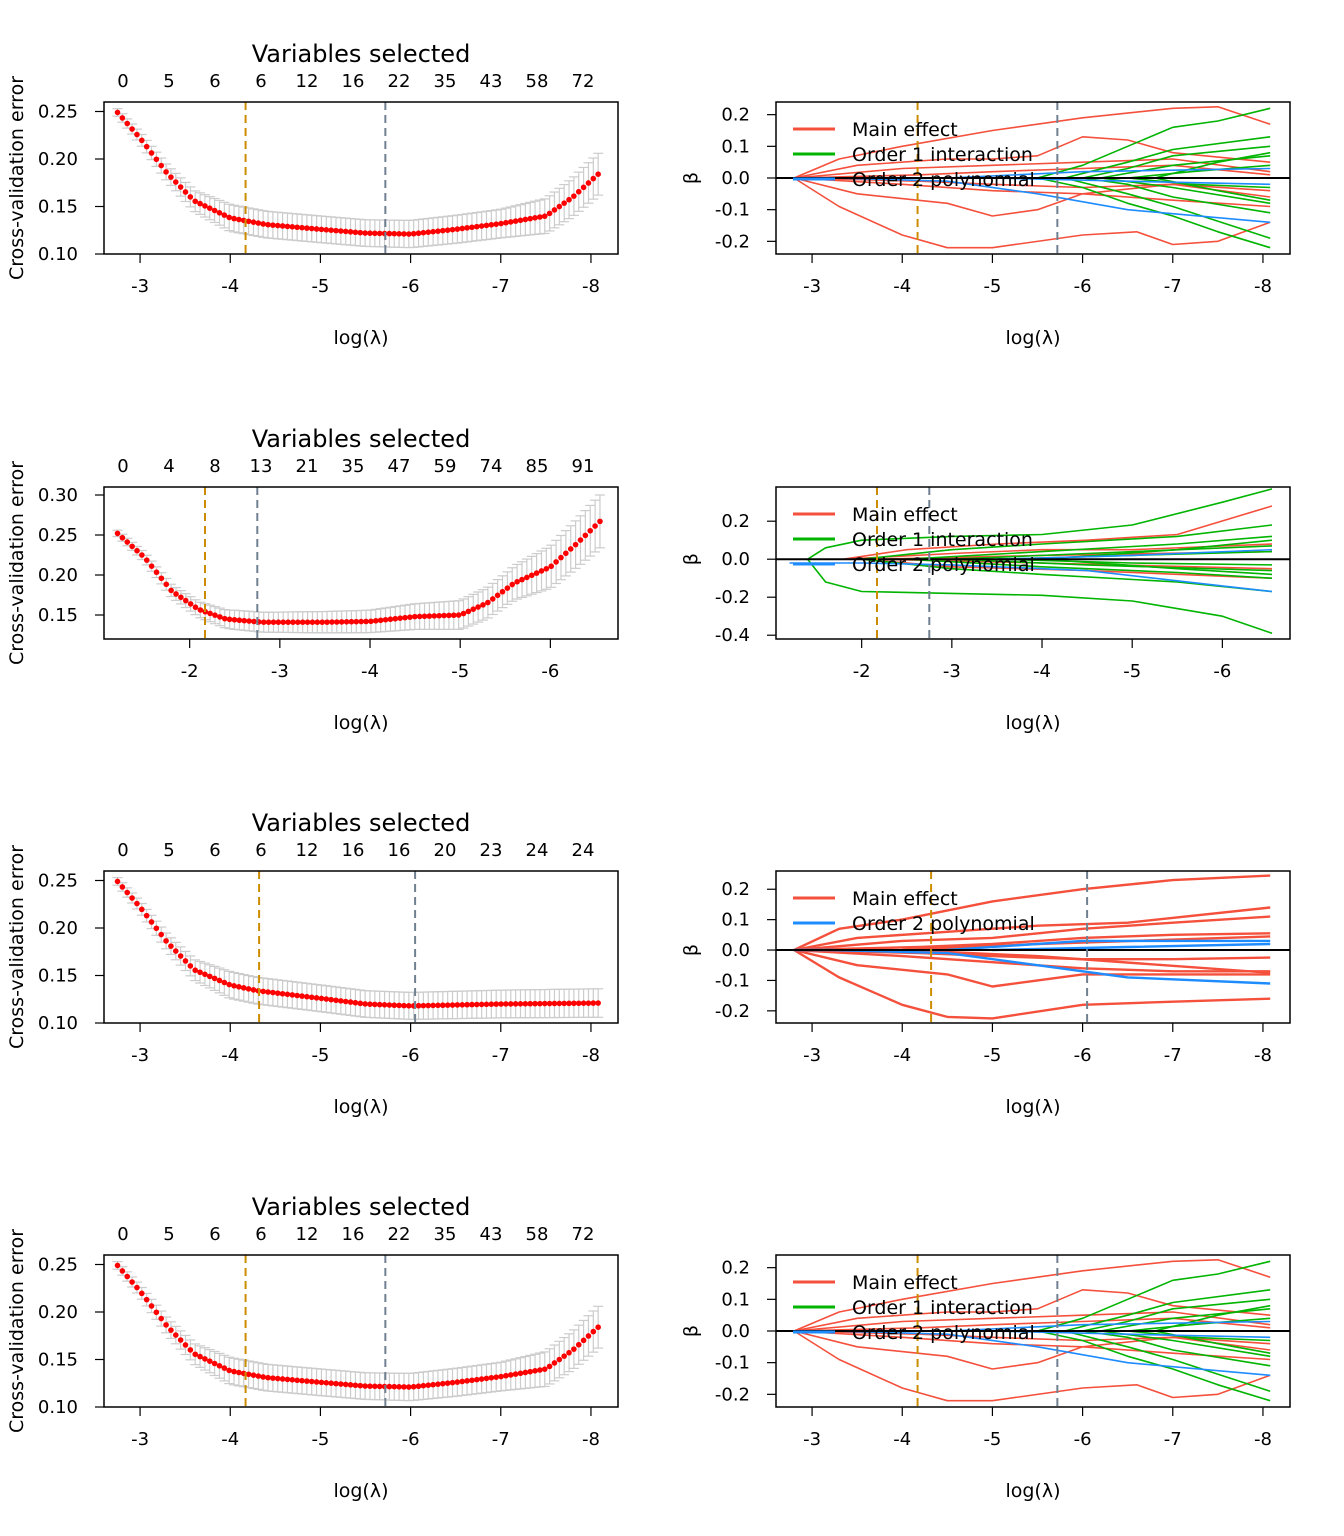  I want to click on y-axis-label: Cross-validation error, so click(17, 178).